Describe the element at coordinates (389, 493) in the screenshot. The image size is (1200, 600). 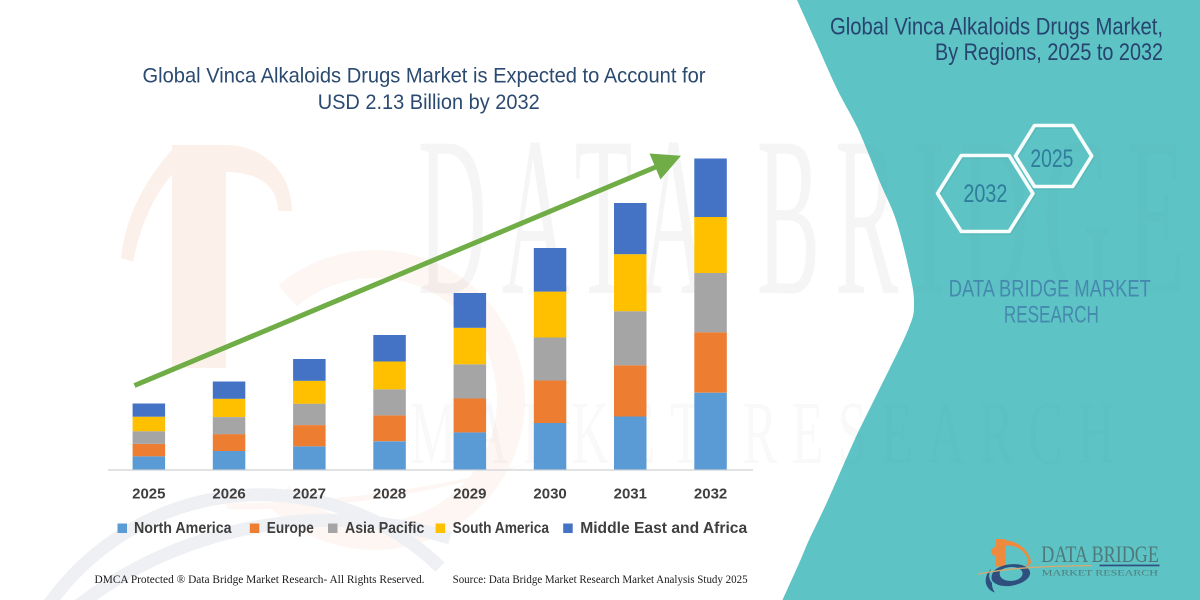
I see `svg-text: 2028` at that location.